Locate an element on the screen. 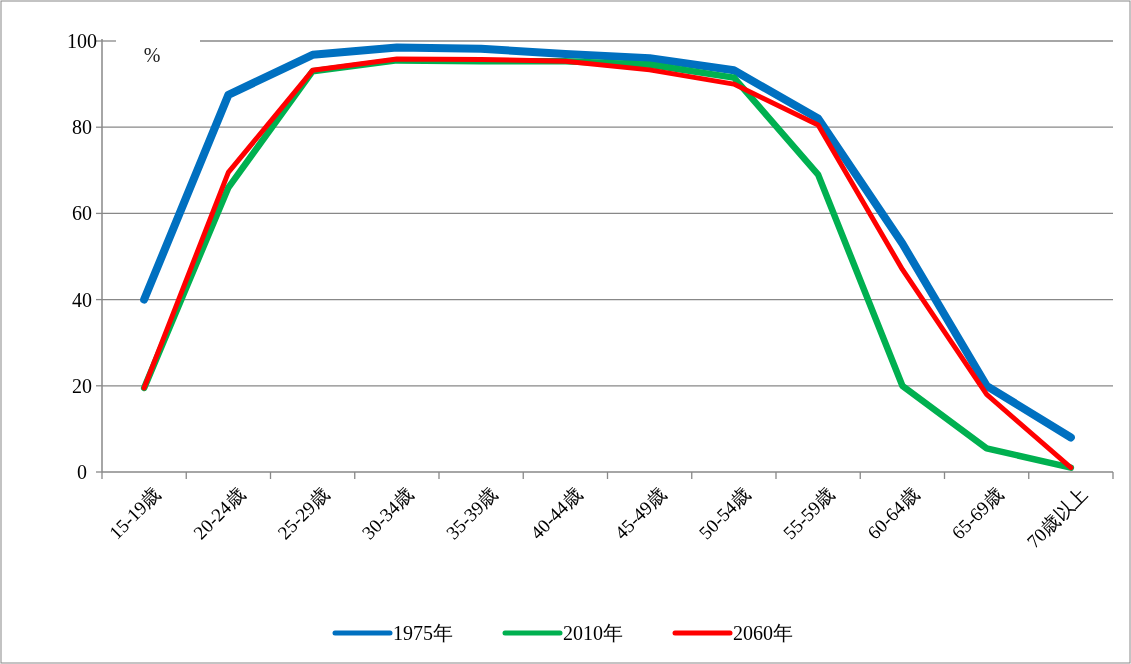  y-axis-title: % is located at coordinates (152, 55).